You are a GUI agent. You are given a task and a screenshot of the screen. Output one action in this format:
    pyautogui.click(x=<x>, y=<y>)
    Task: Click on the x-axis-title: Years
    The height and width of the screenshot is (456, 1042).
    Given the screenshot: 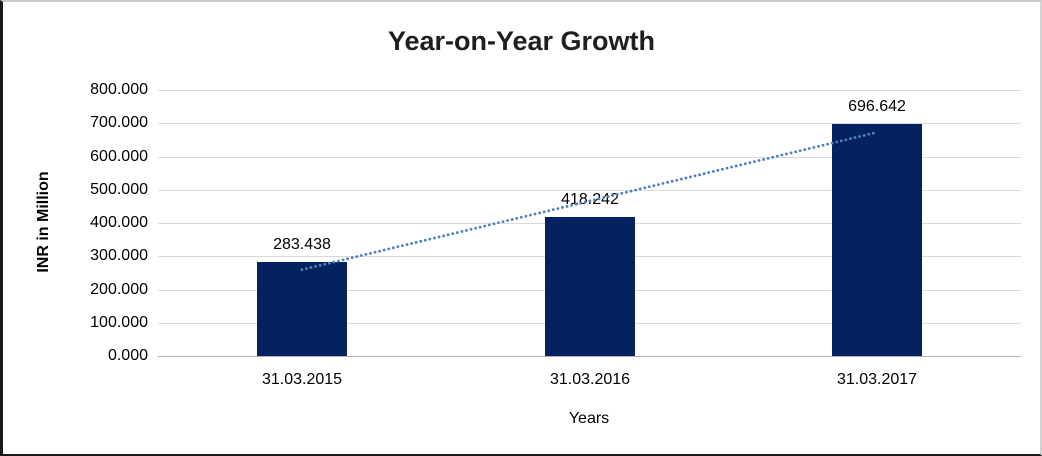 What is the action you would take?
    pyautogui.click(x=589, y=418)
    